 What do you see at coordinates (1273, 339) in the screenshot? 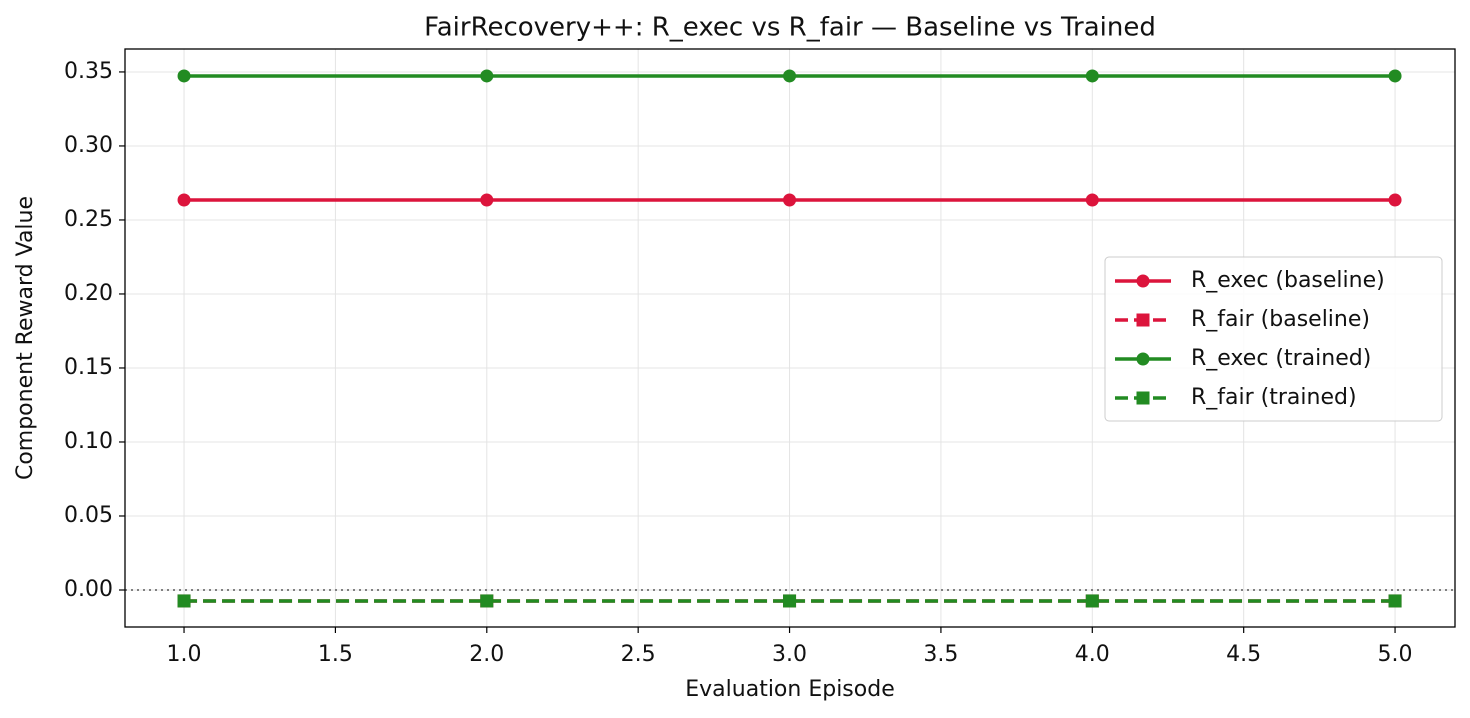
I see `legend-box` at bounding box center [1273, 339].